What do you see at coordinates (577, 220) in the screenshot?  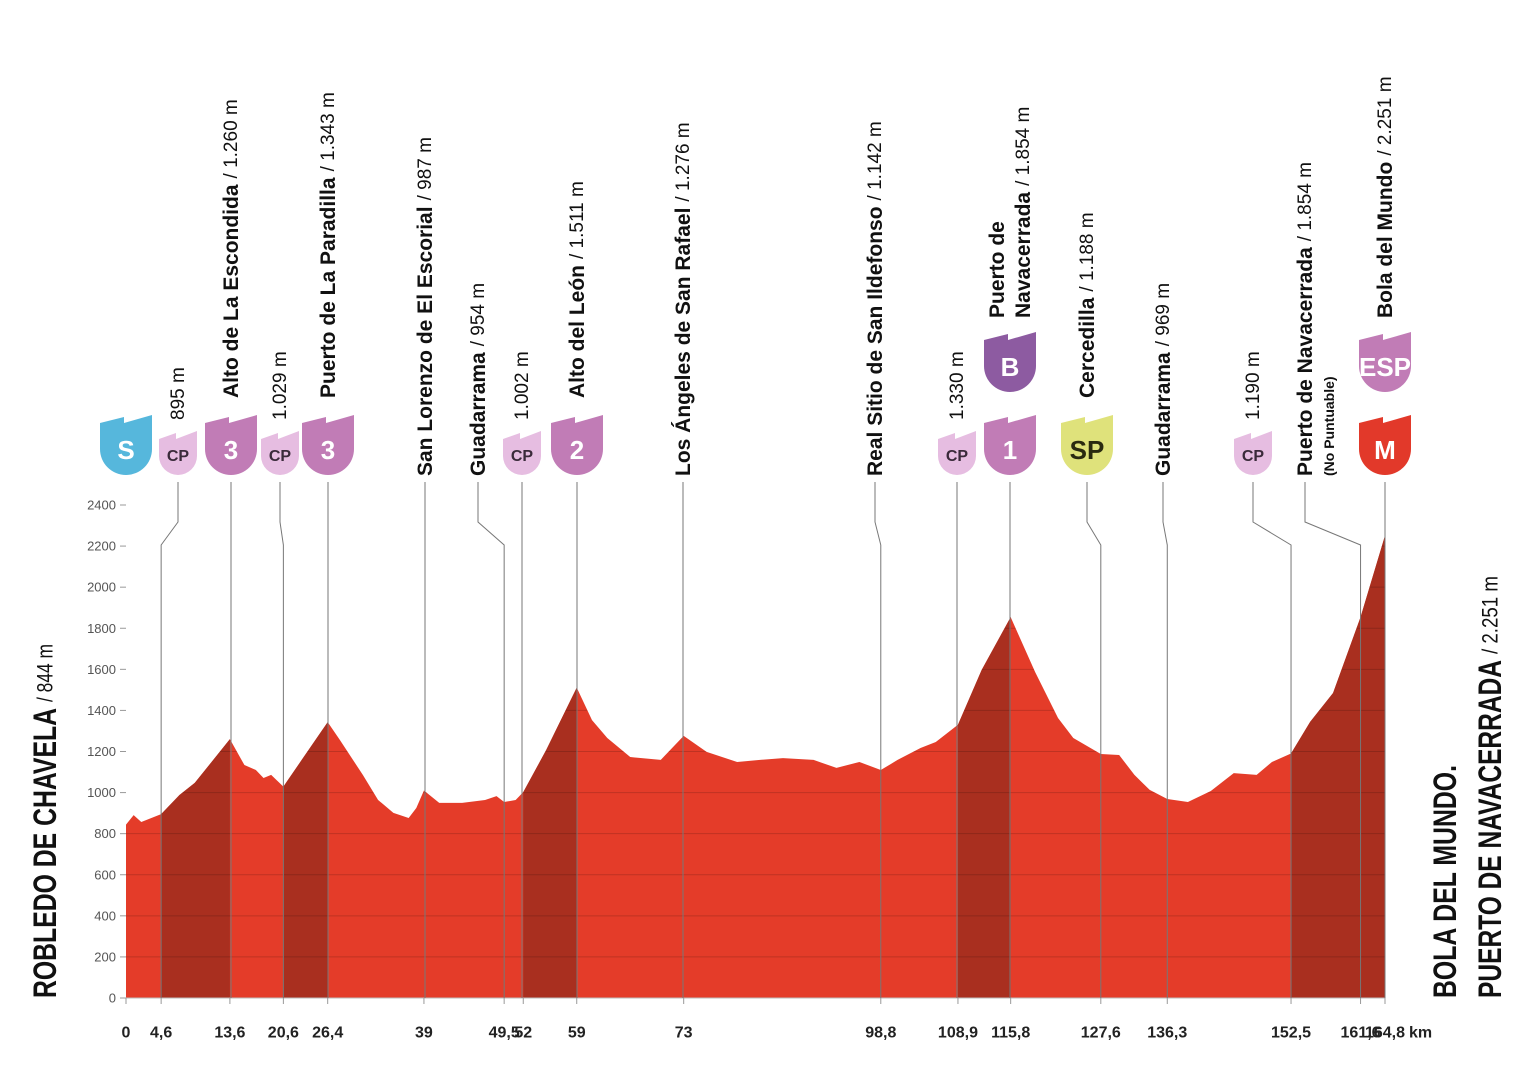 I see `point-altitude: / 1.511 m` at bounding box center [577, 220].